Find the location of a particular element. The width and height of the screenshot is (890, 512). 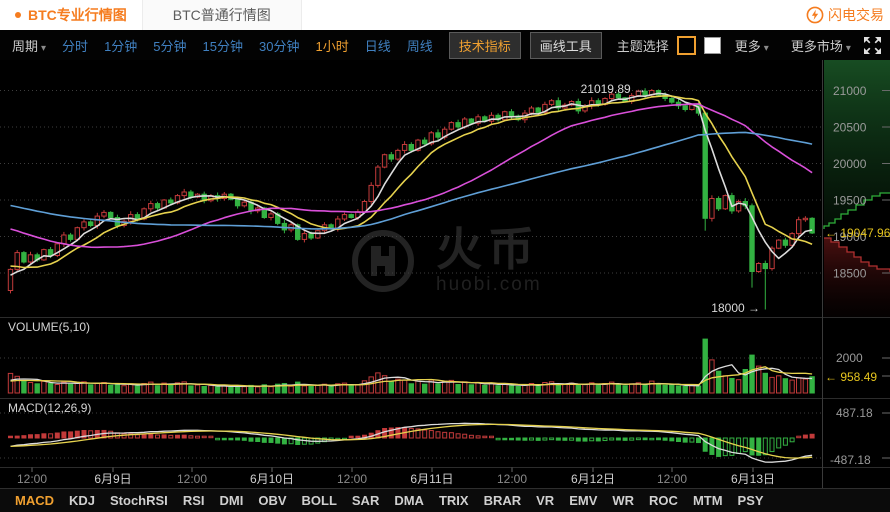

theme-light-swatch is located at coordinates (712, 45).